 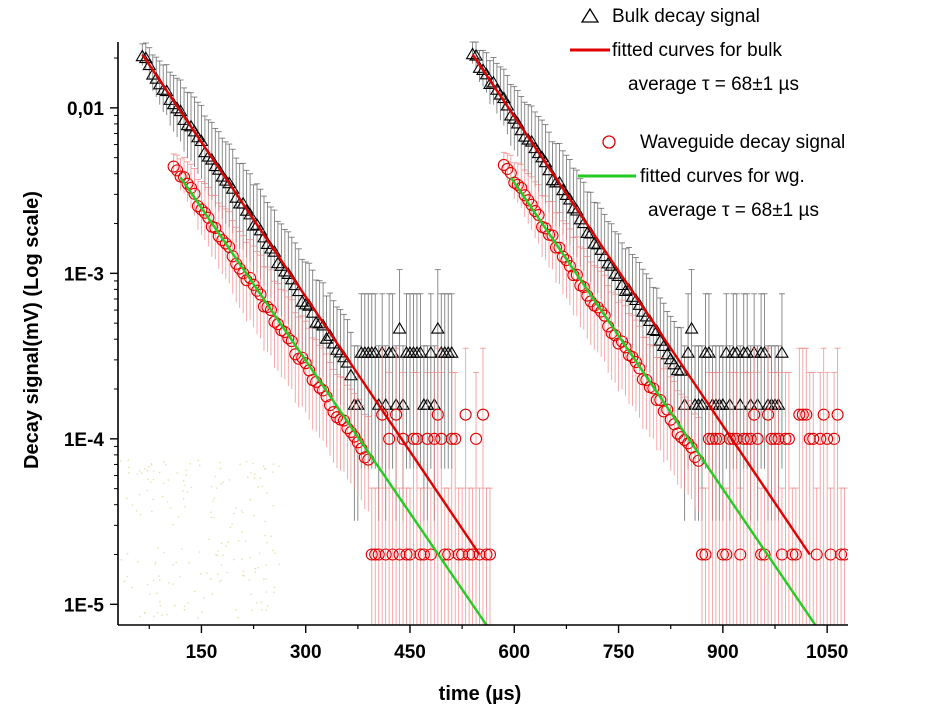 I want to click on y-axis-label: Decay signal(mV) (Log scale), so click(x=32, y=330).